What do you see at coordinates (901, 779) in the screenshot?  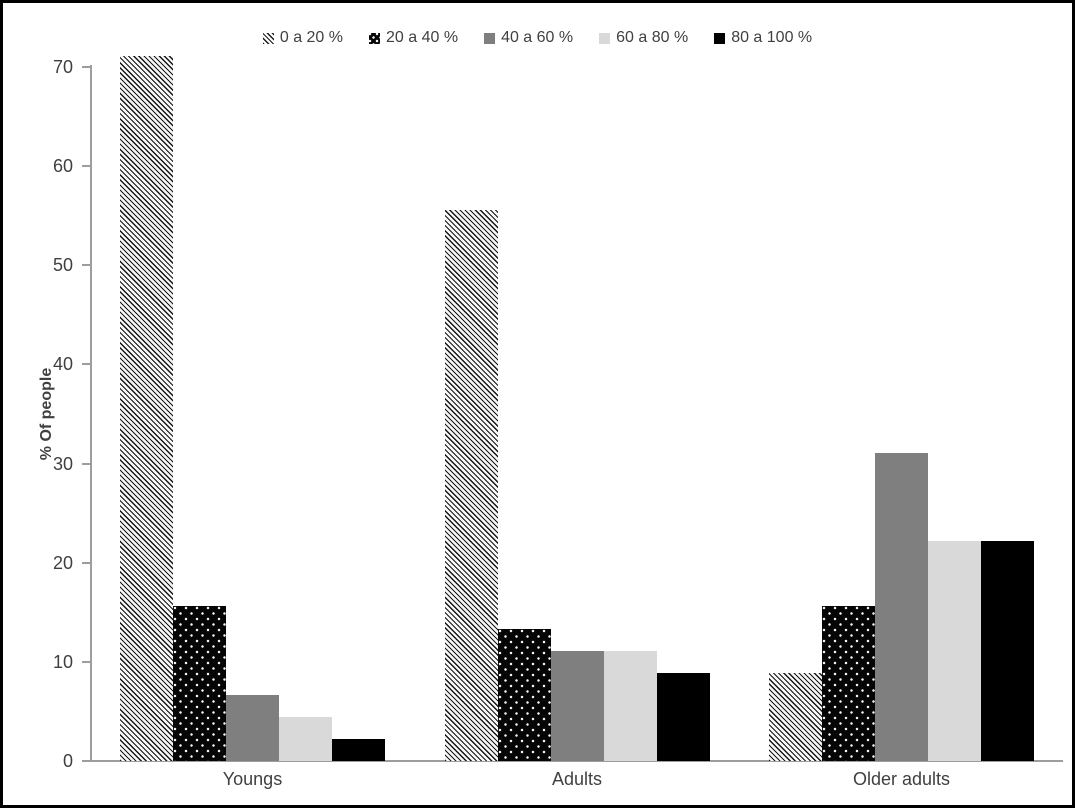 I see `category-label: Older adults` at bounding box center [901, 779].